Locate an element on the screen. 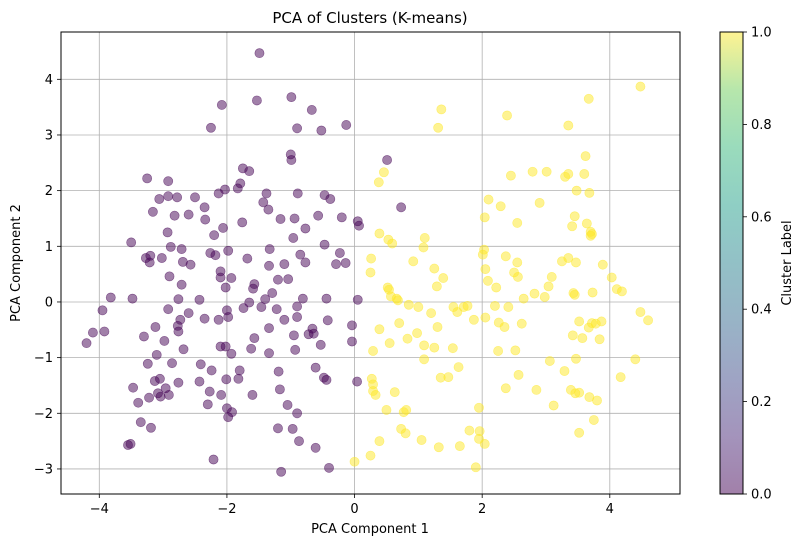  x-tick-label: 2 is located at coordinates (482, 509).